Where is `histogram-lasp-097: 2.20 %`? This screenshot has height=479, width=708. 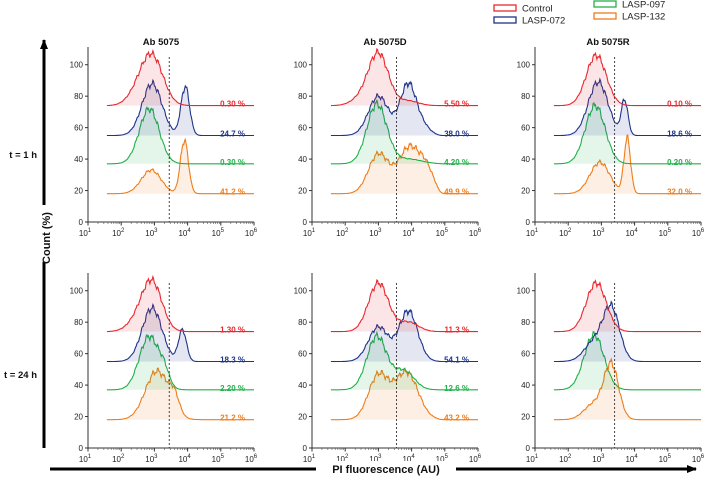
histogram-lasp-097: 2.20 % is located at coordinates (179, 363).